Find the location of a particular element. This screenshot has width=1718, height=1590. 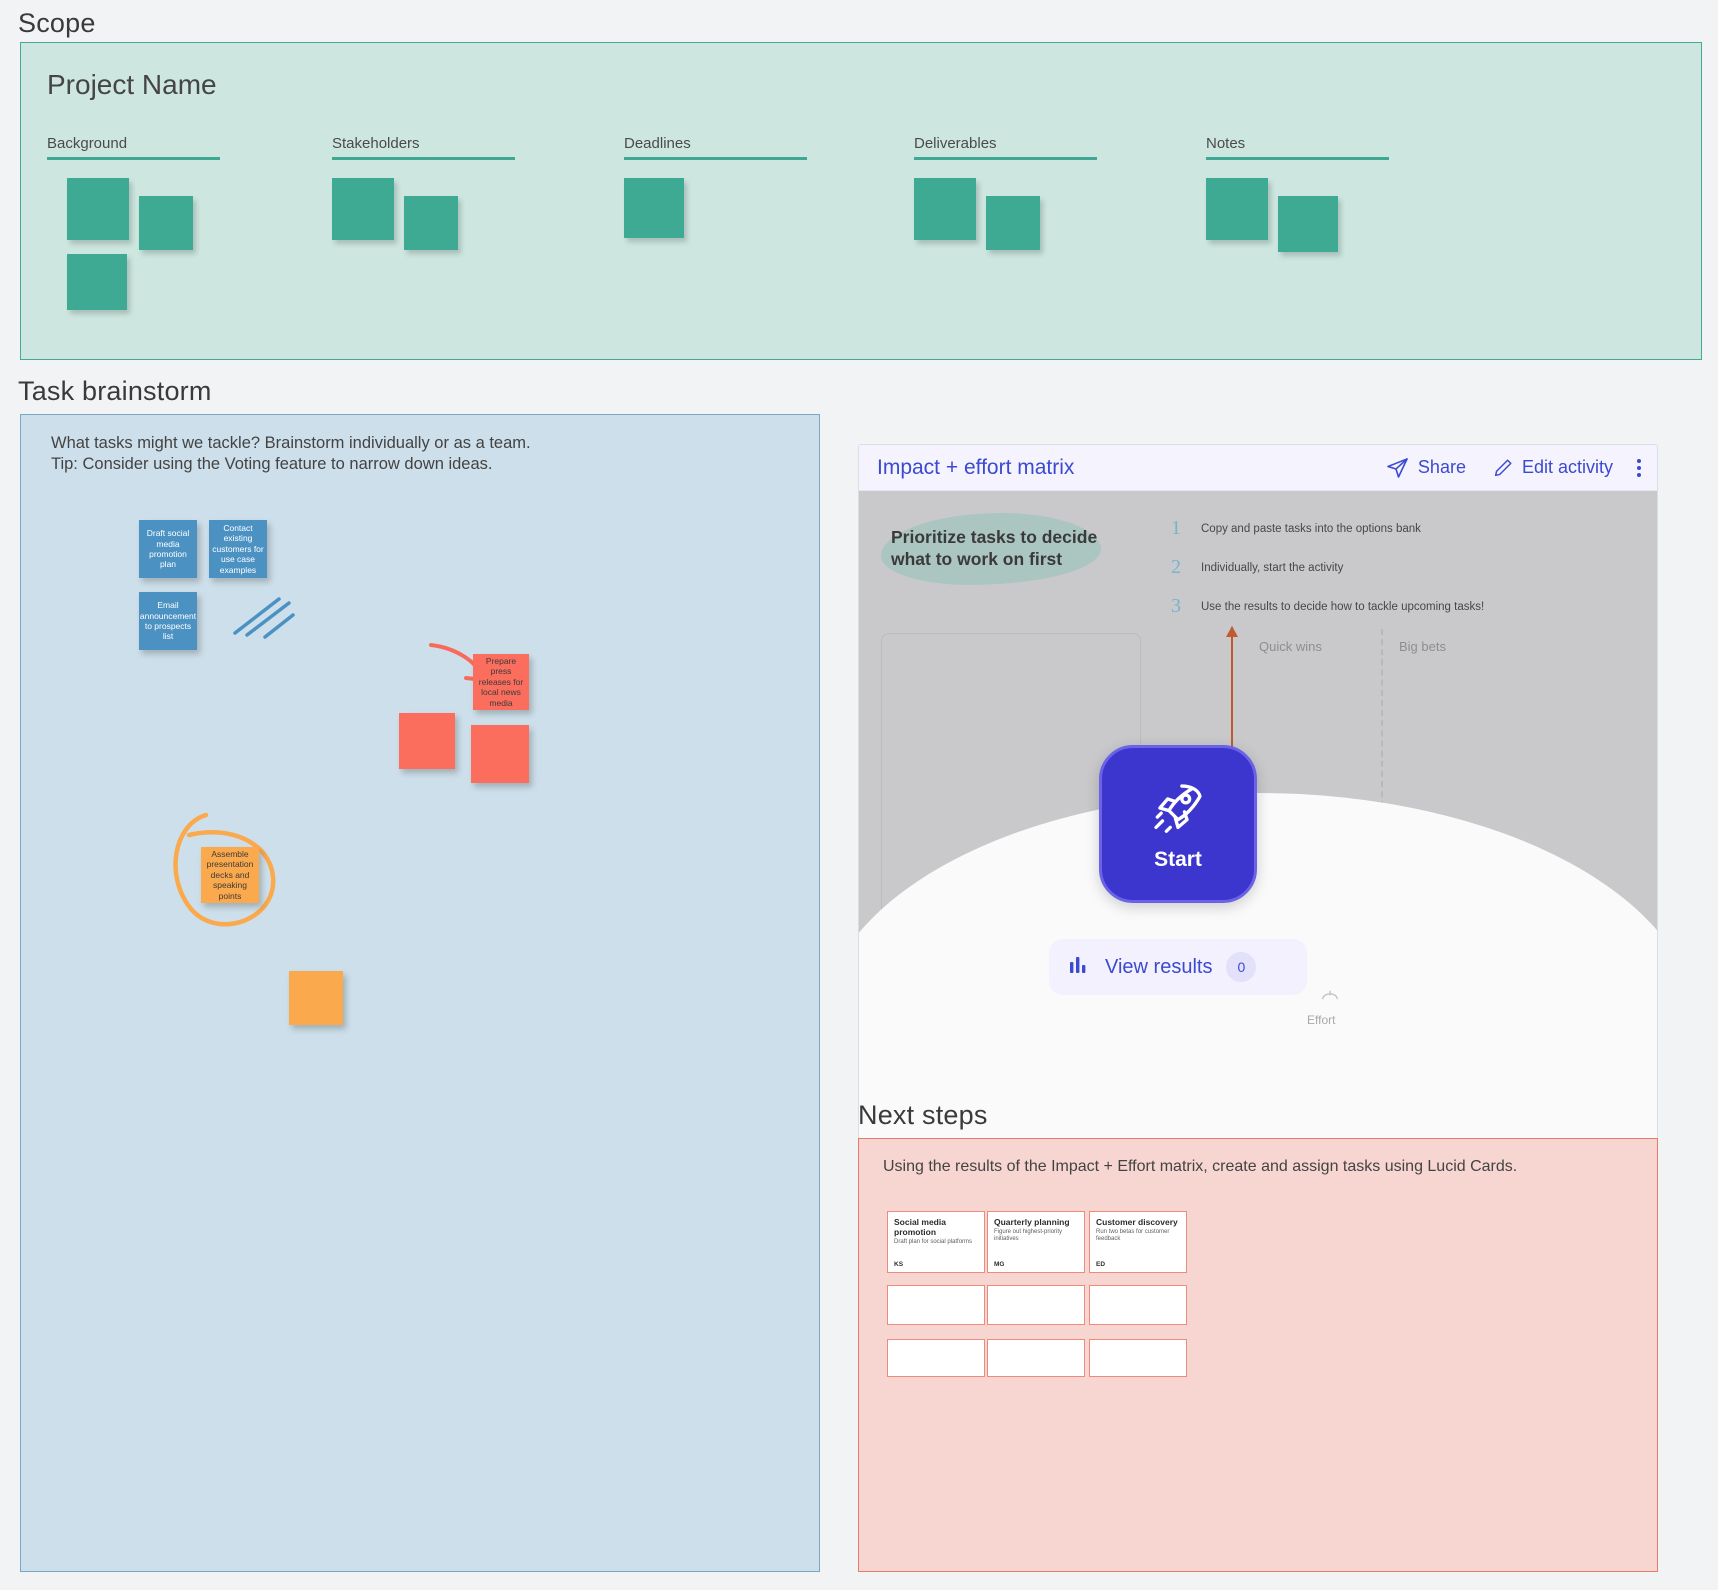

edit-activity-button: Edit activity is located at coordinates (1552, 468).